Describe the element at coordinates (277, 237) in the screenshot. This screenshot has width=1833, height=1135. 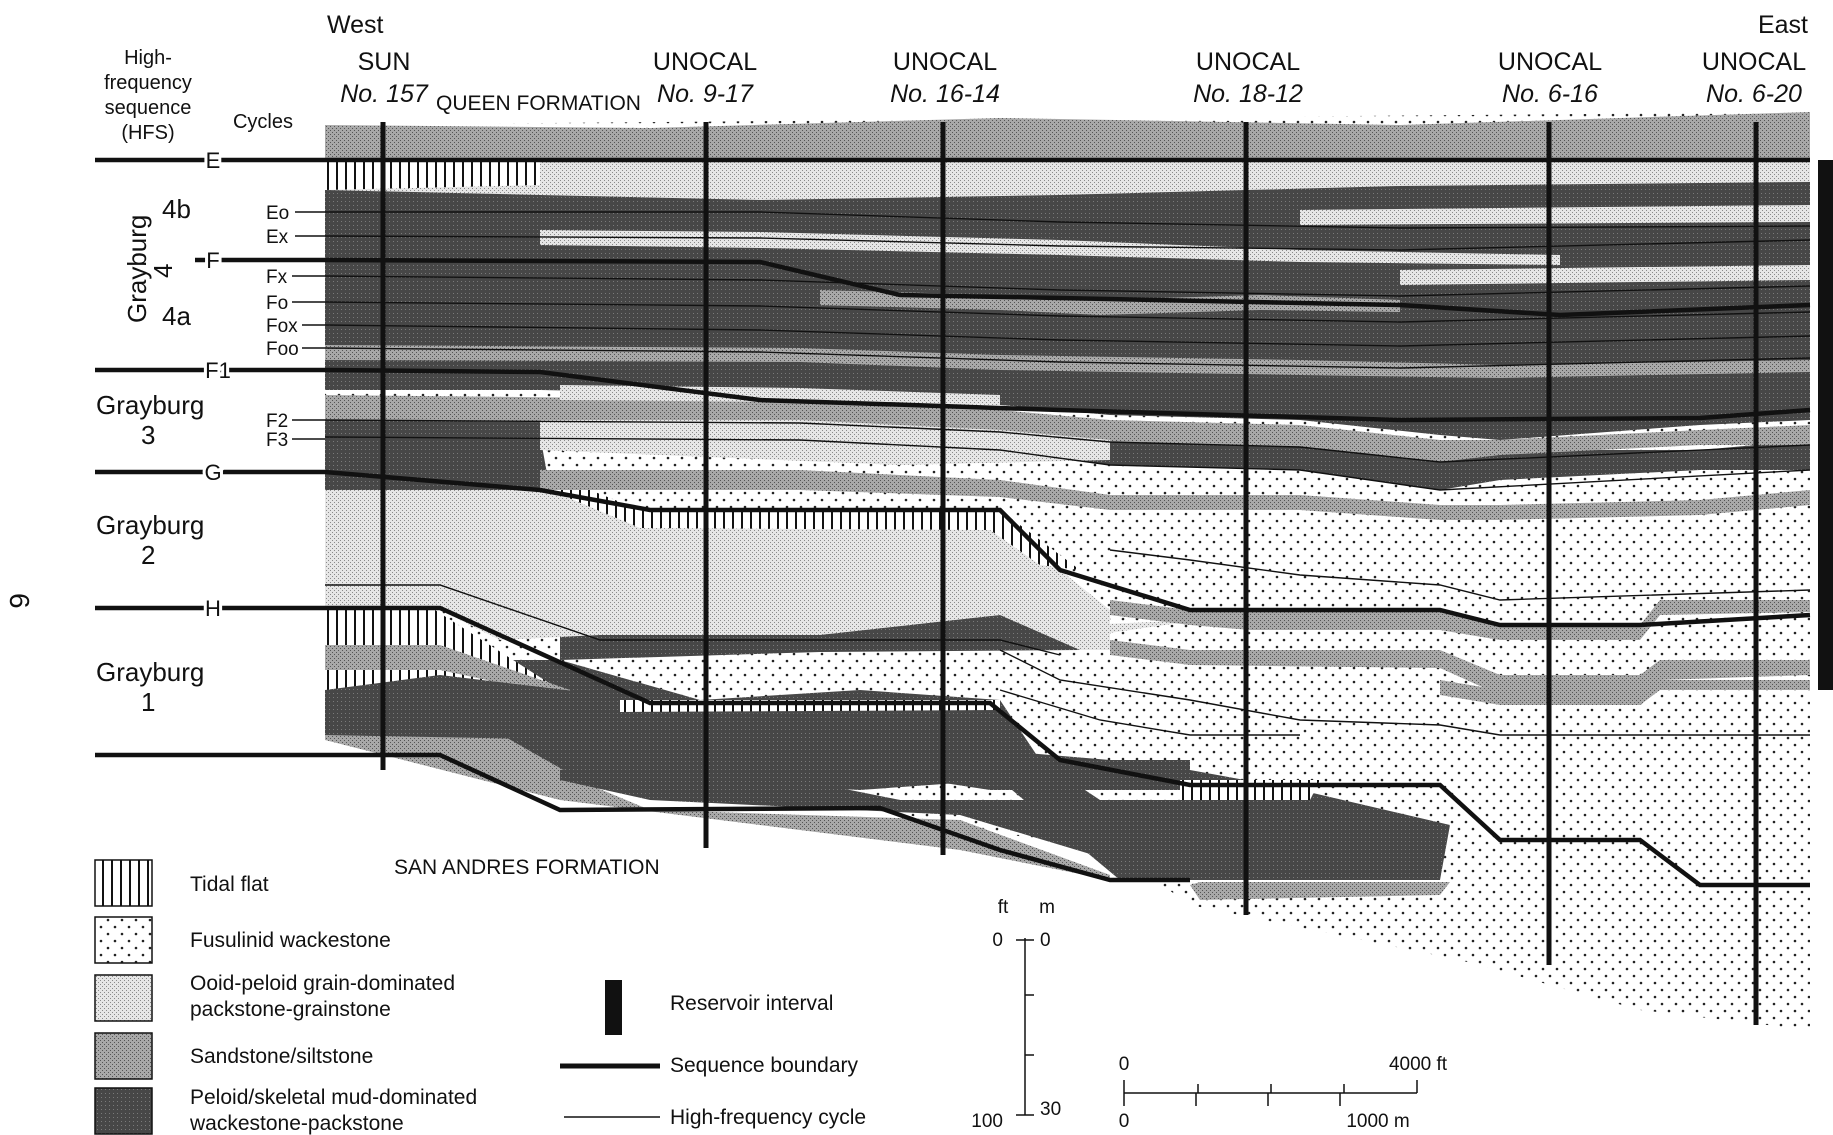
I see `cycle-label-ex: Ex` at that location.